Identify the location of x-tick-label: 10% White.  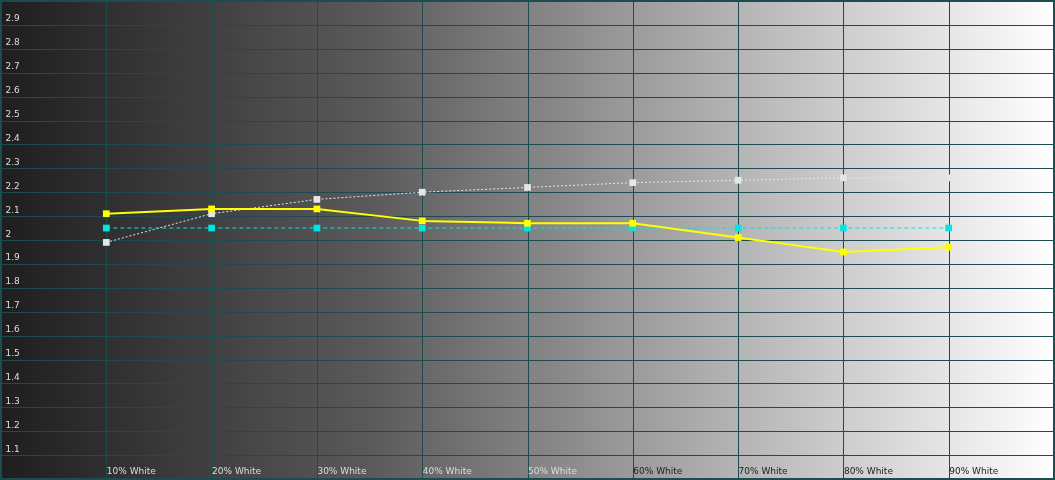
(131, 470).